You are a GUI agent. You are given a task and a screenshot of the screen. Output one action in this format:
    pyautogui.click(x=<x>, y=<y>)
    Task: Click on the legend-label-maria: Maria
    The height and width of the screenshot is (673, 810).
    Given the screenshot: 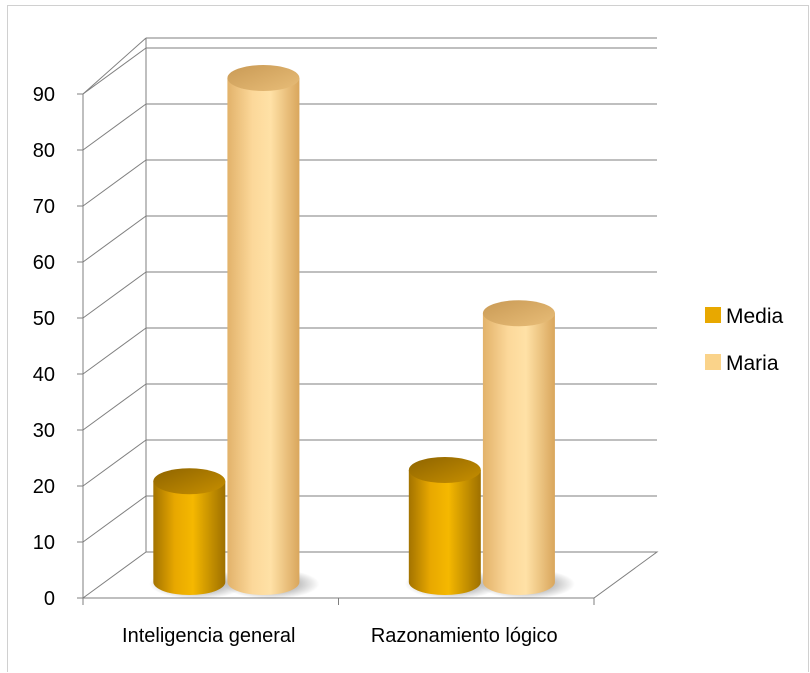 What is the action you would take?
    pyautogui.click(x=752, y=363)
    